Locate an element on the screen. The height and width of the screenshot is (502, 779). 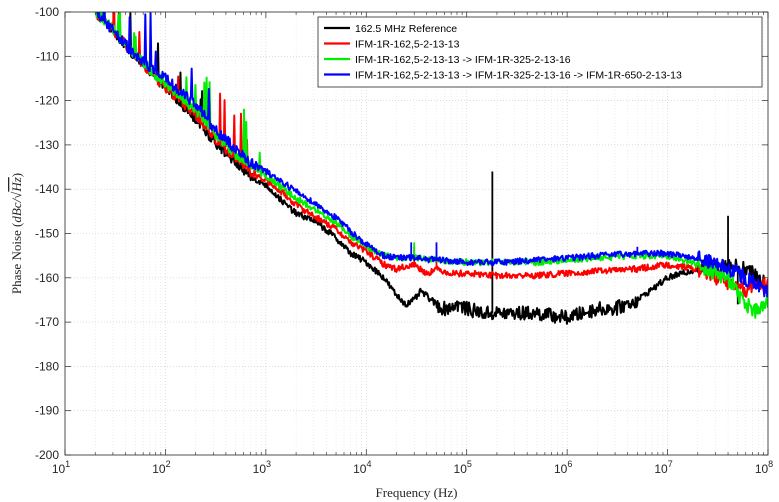
x-tick-exponent: 1 is located at coordinates (67, 464).